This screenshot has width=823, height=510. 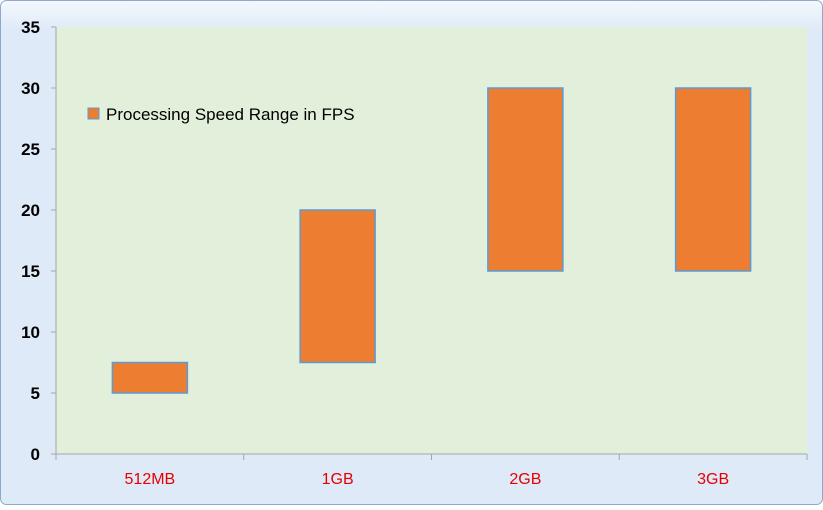 I want to click on y-tick-label: 0, so click(x=35, y=454).